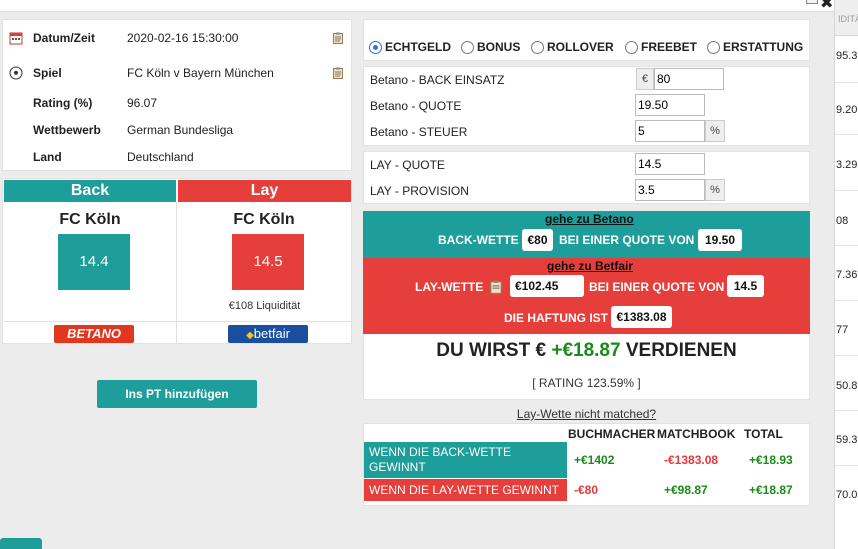  Describe the element at coordinates (537, 240) in the screenshot. I see `back-stake-pill: €80` at that location.